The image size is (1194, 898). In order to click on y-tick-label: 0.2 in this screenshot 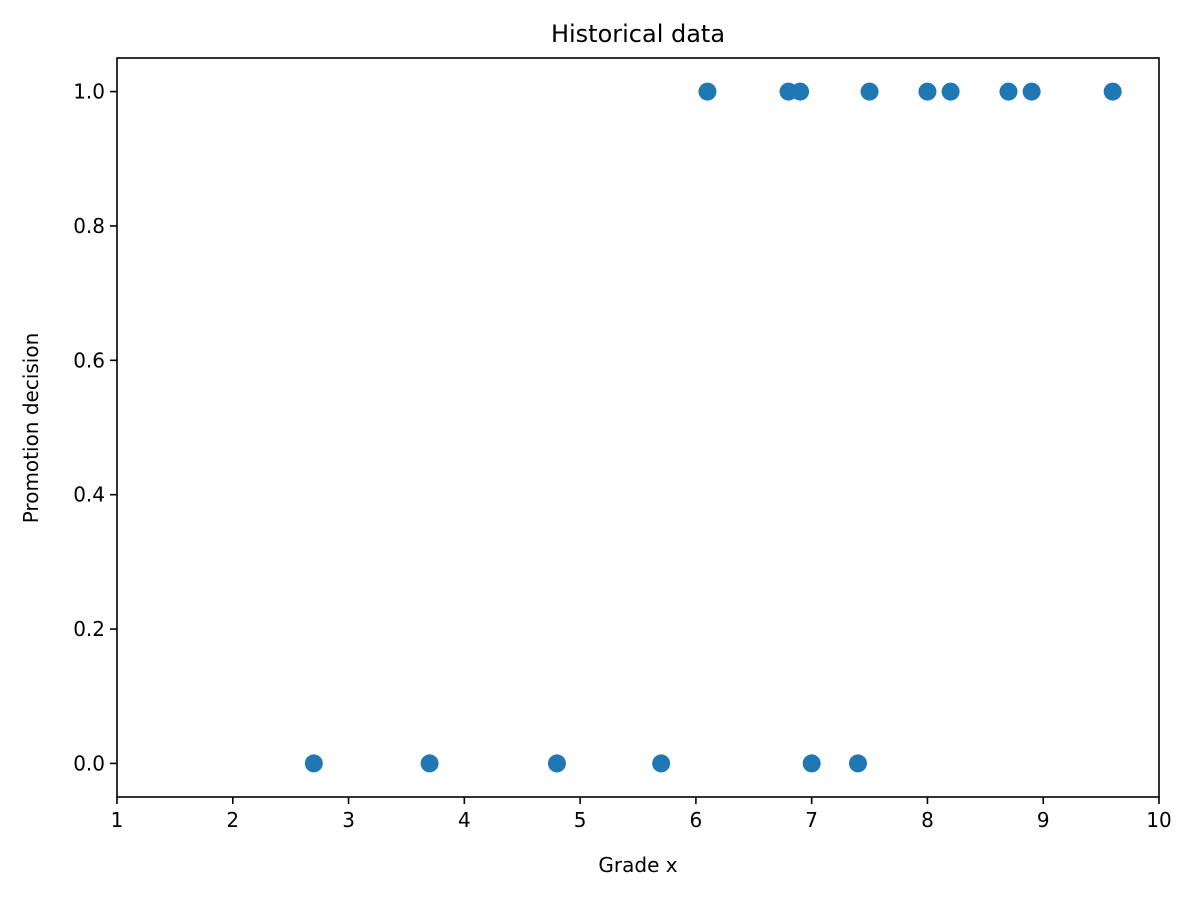, I will do `click(89, 629)`.